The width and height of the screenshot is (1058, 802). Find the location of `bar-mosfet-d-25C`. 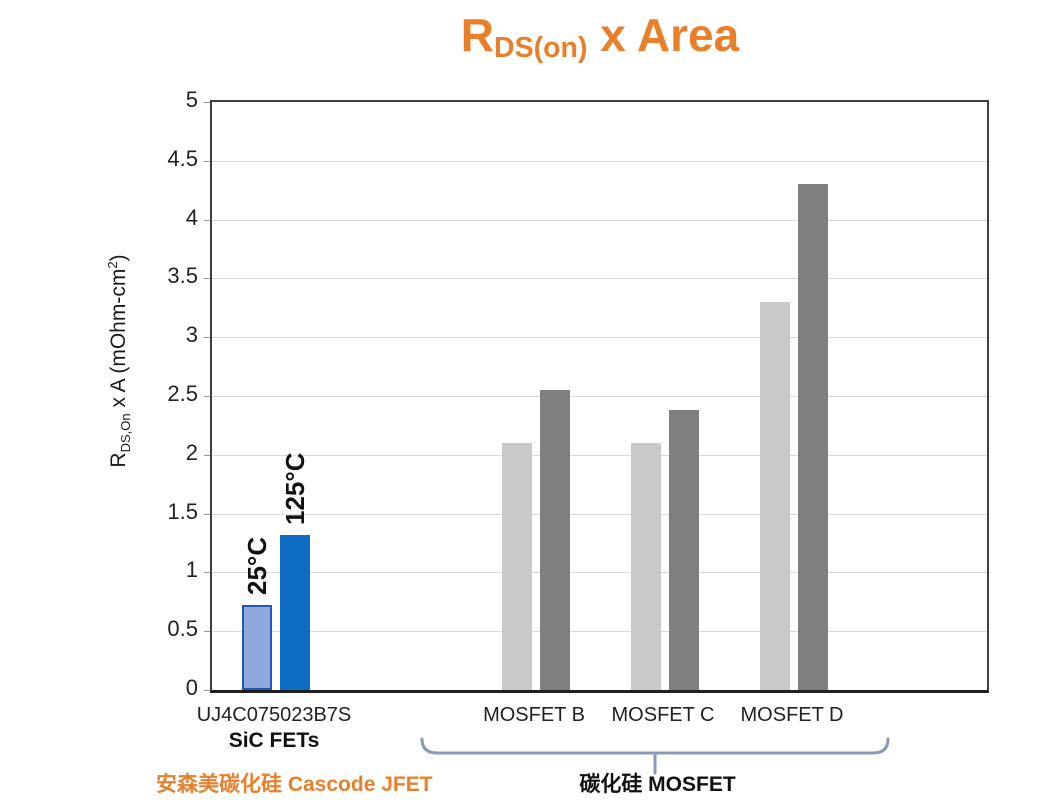

bar-mosfet-d-25C is located at coordinates (775, 496).